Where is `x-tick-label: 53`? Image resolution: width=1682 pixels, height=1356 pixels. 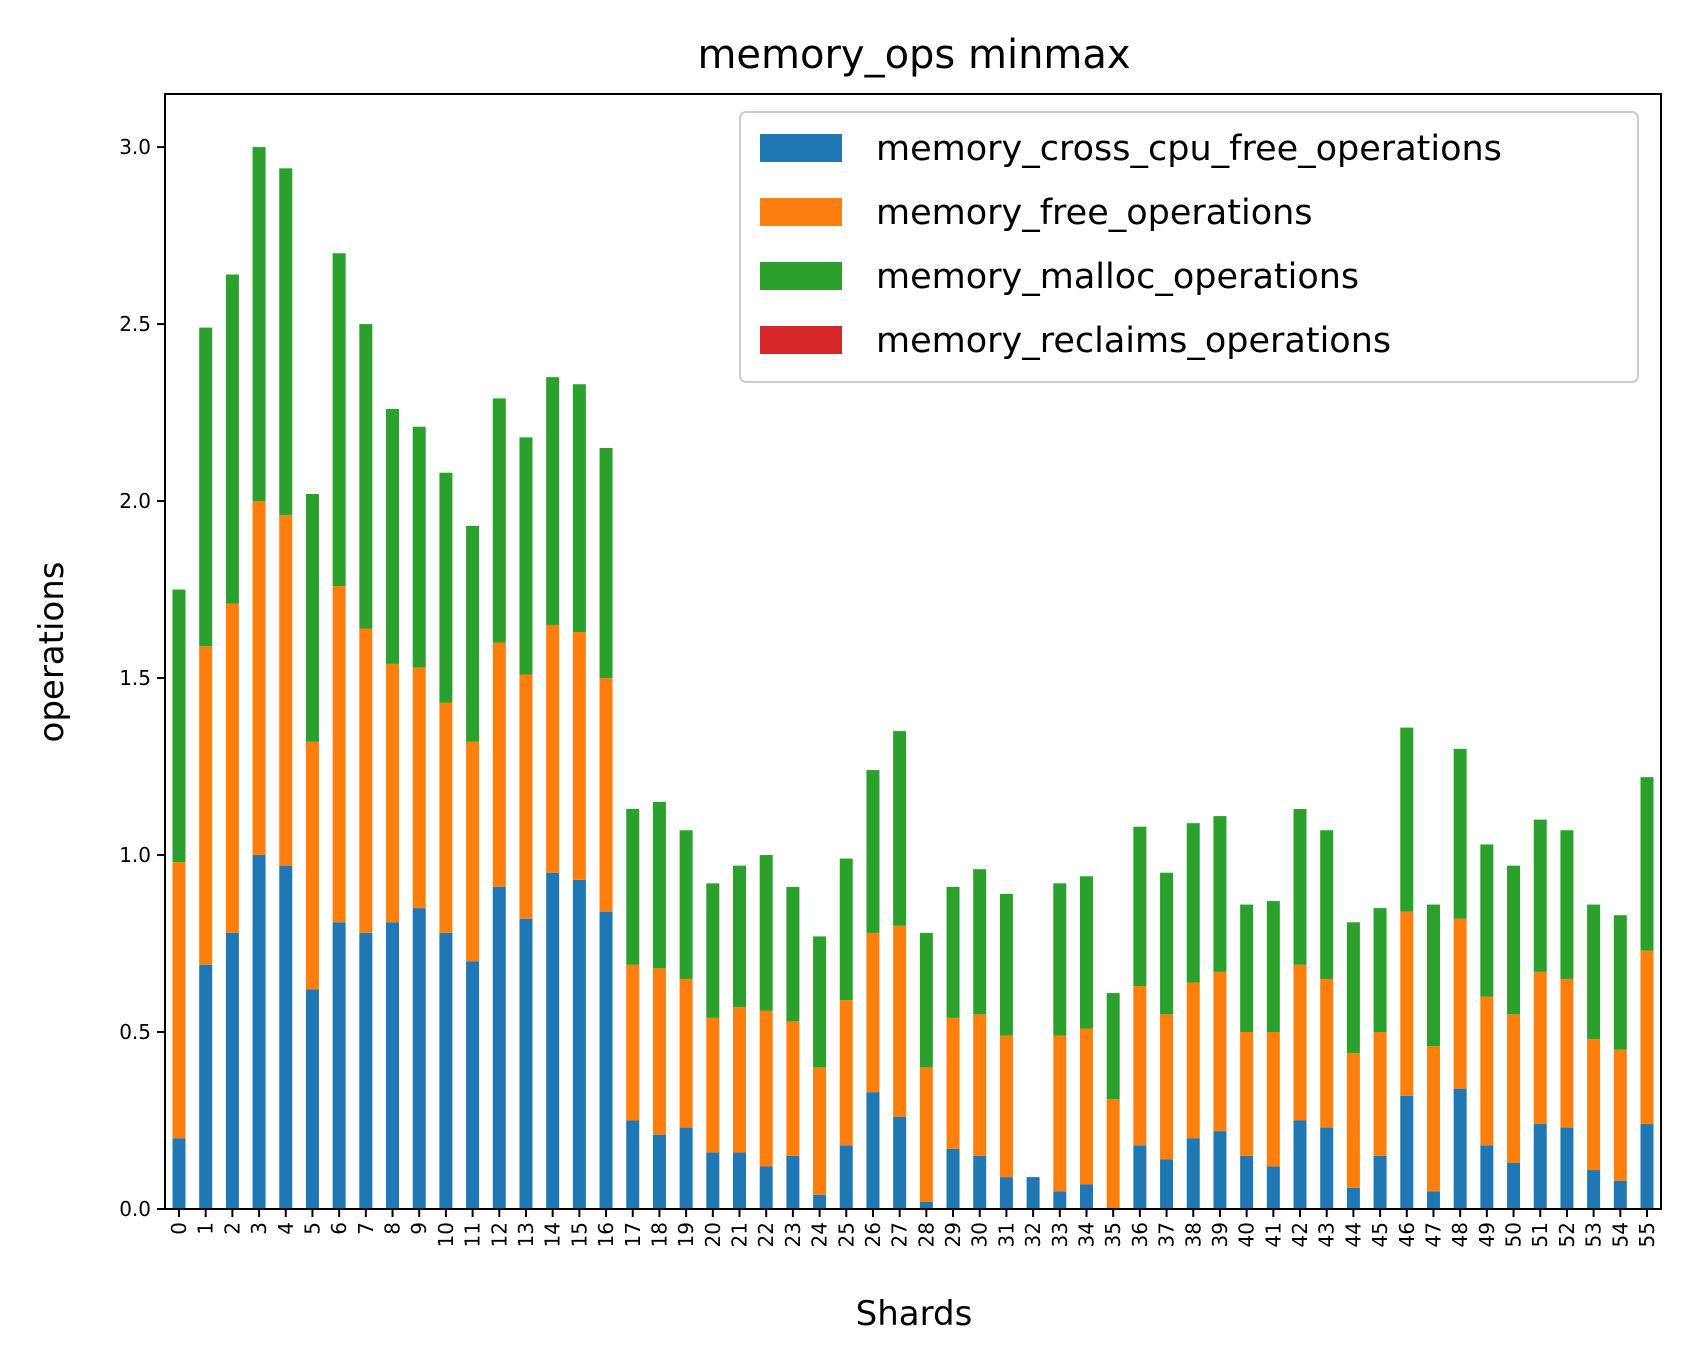 x-tick-label: 53 is located at coordinates (1594, 1234).